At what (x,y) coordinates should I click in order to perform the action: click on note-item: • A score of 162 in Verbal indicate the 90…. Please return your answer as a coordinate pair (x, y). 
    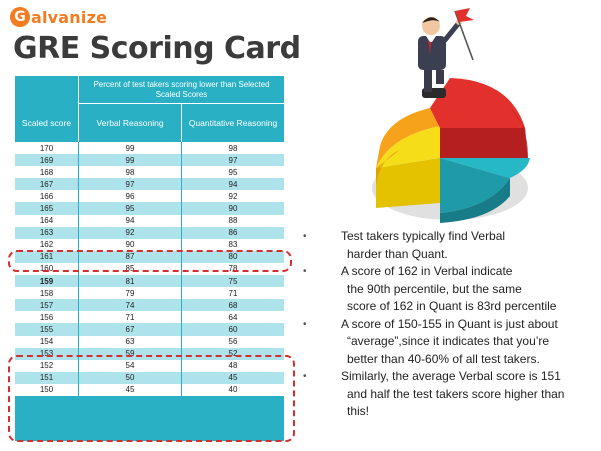
    Looking at the image, I should click on (450, 289).